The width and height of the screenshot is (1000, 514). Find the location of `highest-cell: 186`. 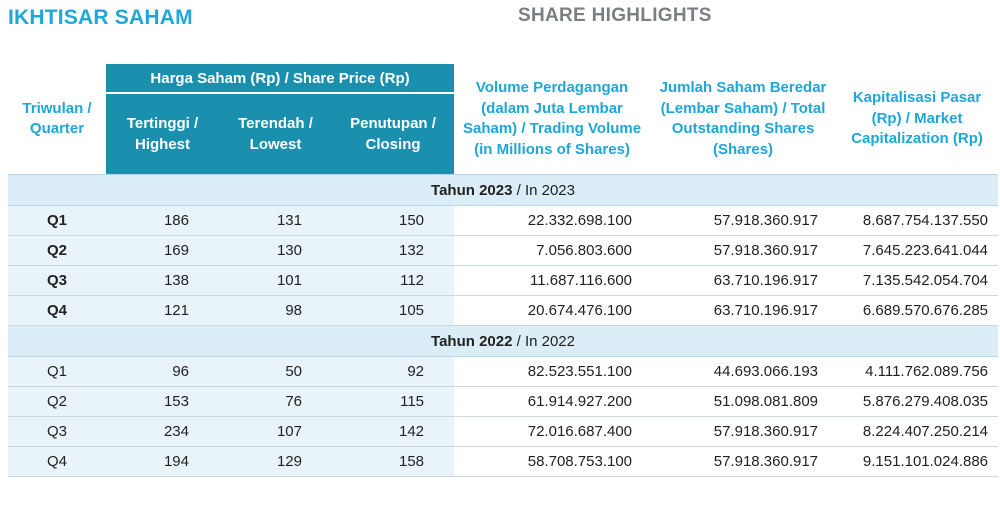

highest-cell: 186 is located at coordinates (162, 220).